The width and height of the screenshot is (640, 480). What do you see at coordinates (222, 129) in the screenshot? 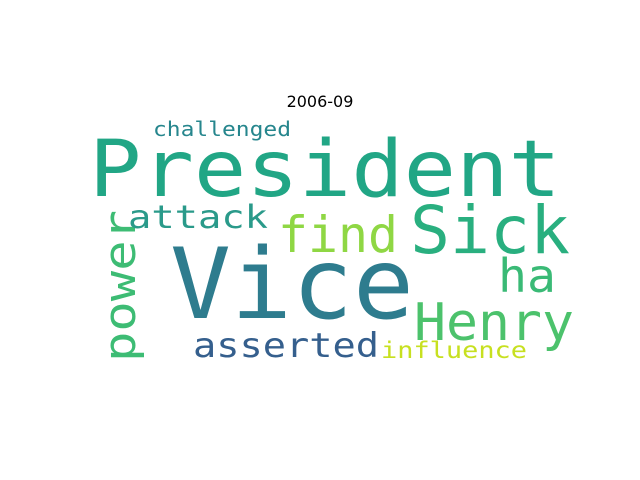
I see `word-challenged: challenged` at bounding box center [222, 129].